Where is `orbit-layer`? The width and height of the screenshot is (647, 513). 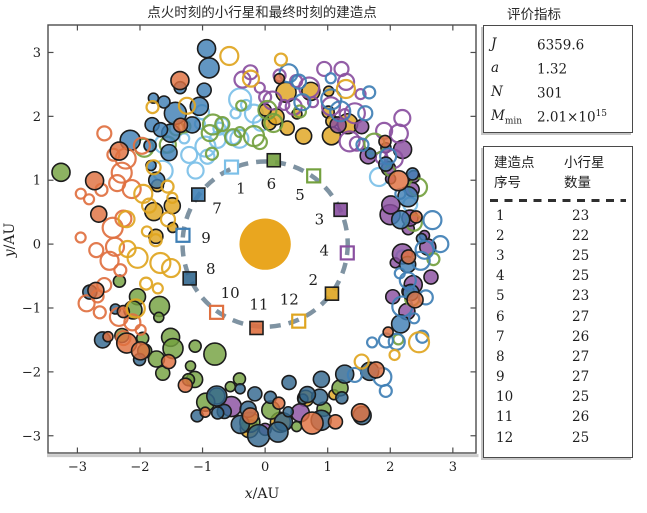
orbit-layer is located at coordinates (265, 244).